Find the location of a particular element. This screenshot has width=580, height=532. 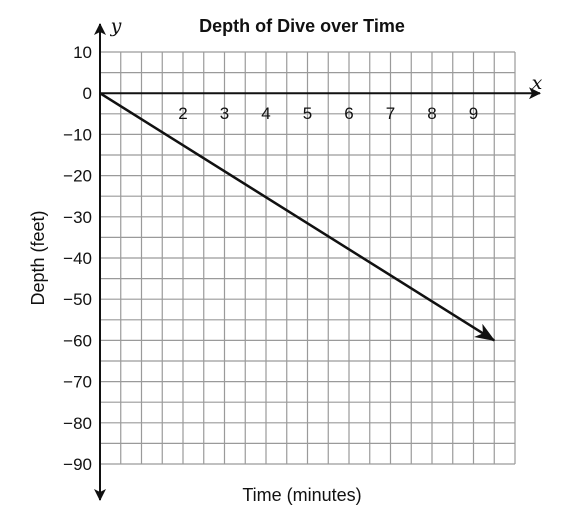

x-tick-label: 2 is located at coordinates (182, 113).